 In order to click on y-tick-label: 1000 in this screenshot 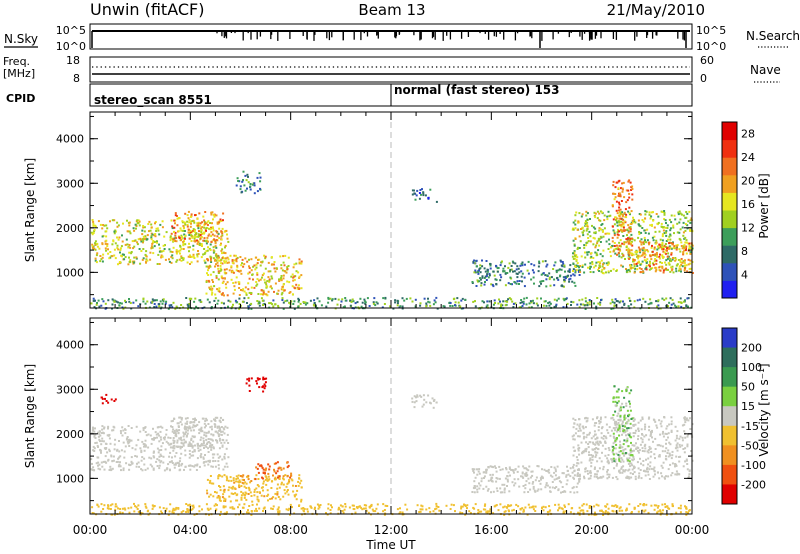, I will do `click(70, 272)`.